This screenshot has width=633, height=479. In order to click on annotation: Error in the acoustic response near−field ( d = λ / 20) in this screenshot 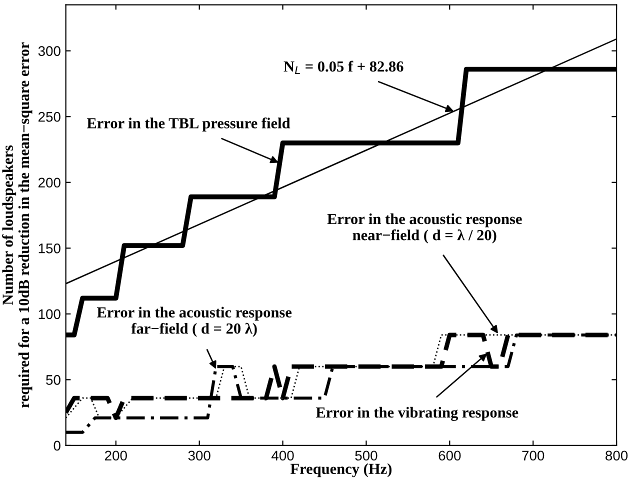, I will do `click(424, 228)`.